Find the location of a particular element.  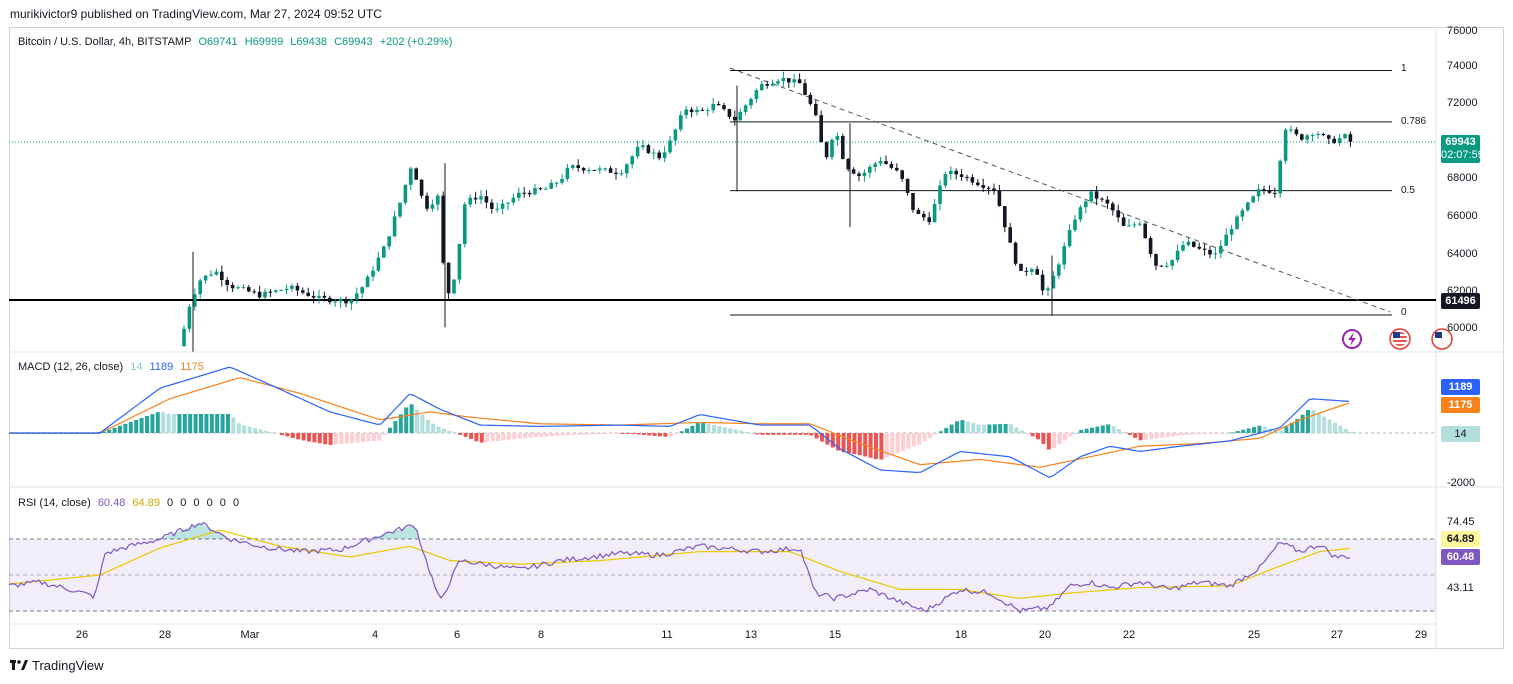

rsi-zero-1: 0 is located at coordinates (170, 503).